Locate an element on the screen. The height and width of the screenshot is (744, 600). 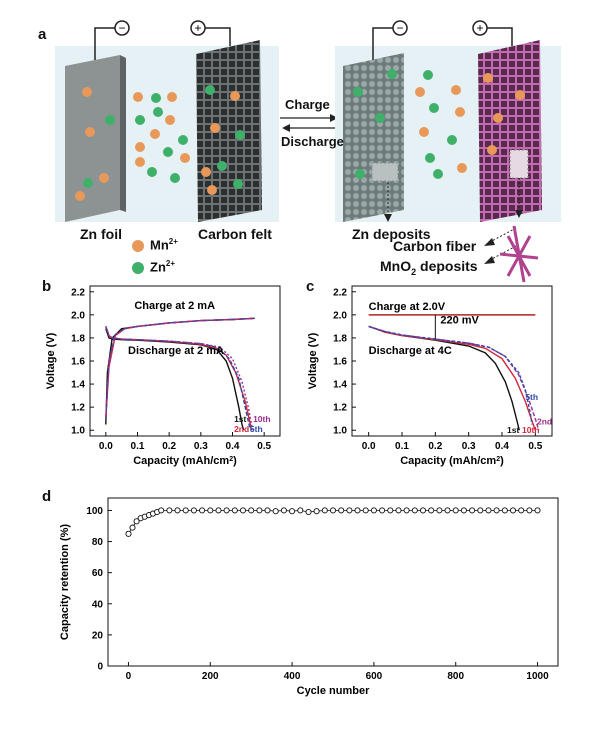
overpotential-annotation: 220 mV is located at coordinates (459, 321).